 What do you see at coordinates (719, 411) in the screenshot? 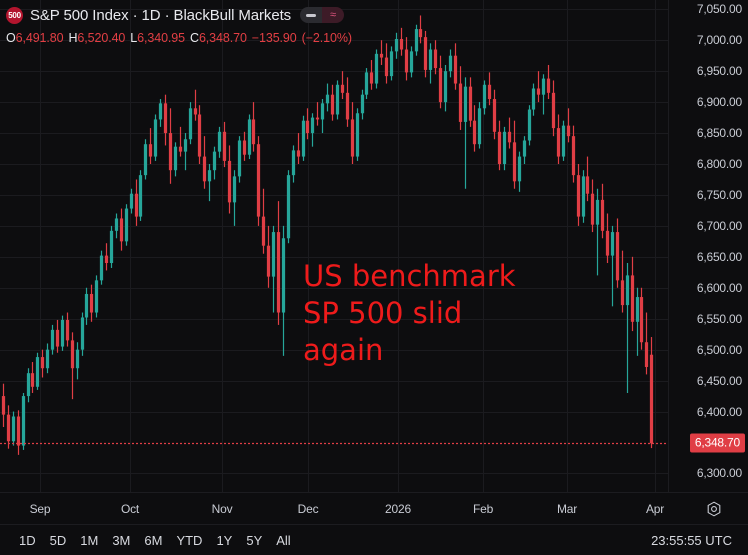
I see `price-axis-tick: 6,400.00` at bounding box center [719, 411].